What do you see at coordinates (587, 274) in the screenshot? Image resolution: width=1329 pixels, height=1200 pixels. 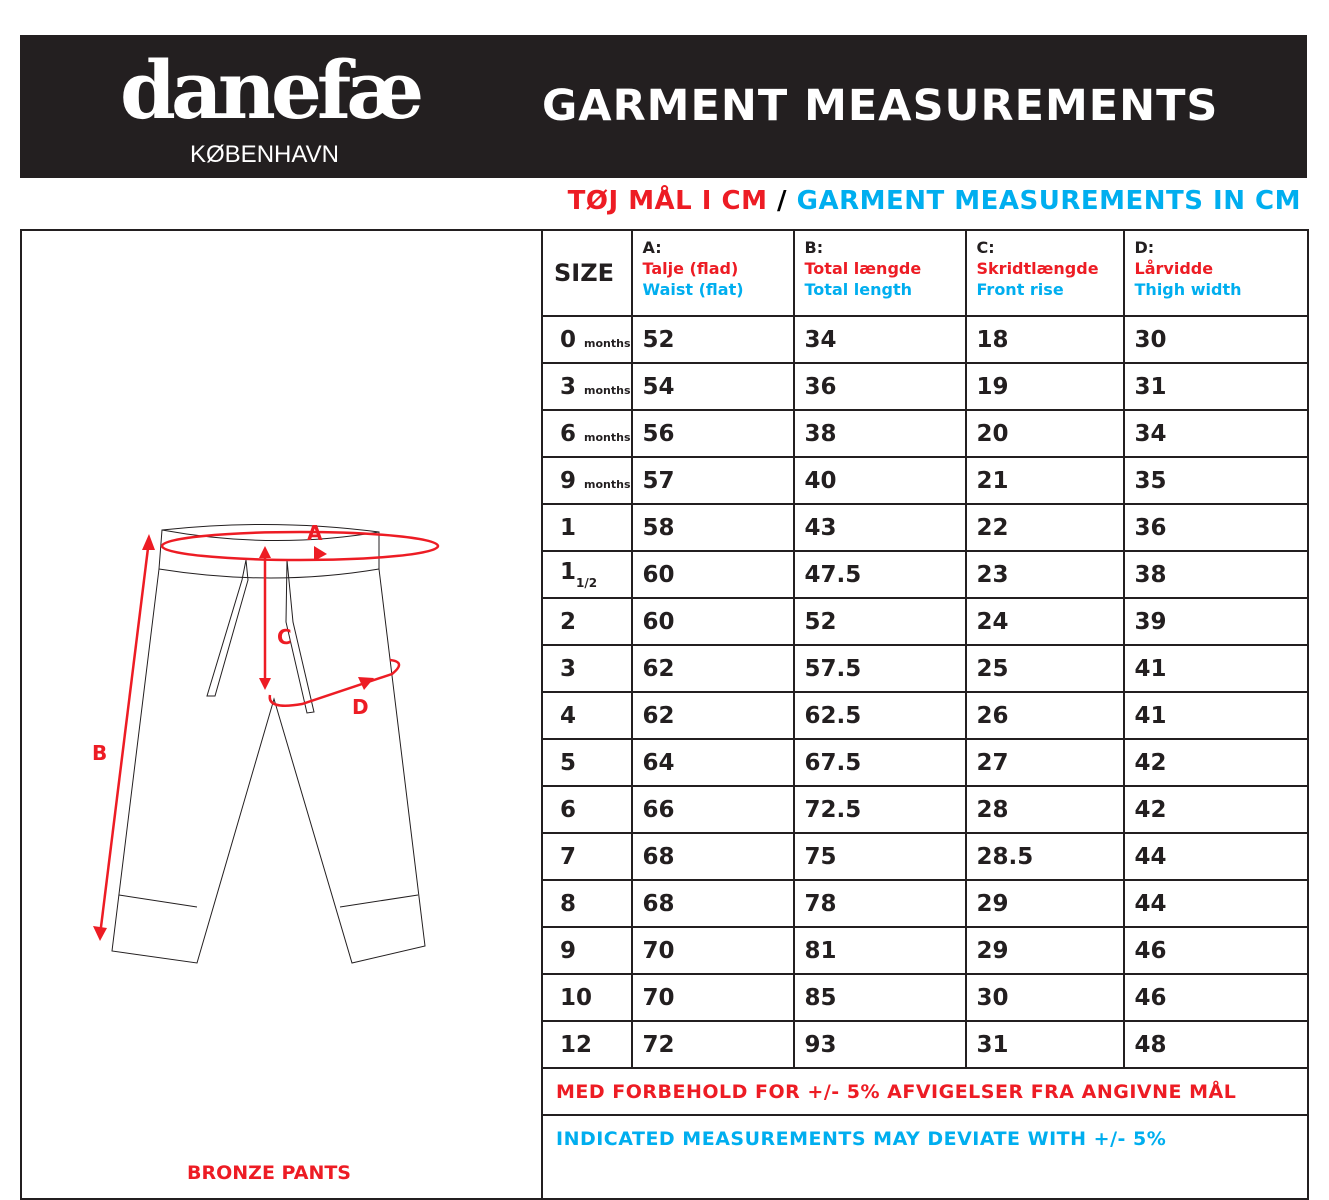 I see `size-header: SIZE` at bounding box center [587, 274].